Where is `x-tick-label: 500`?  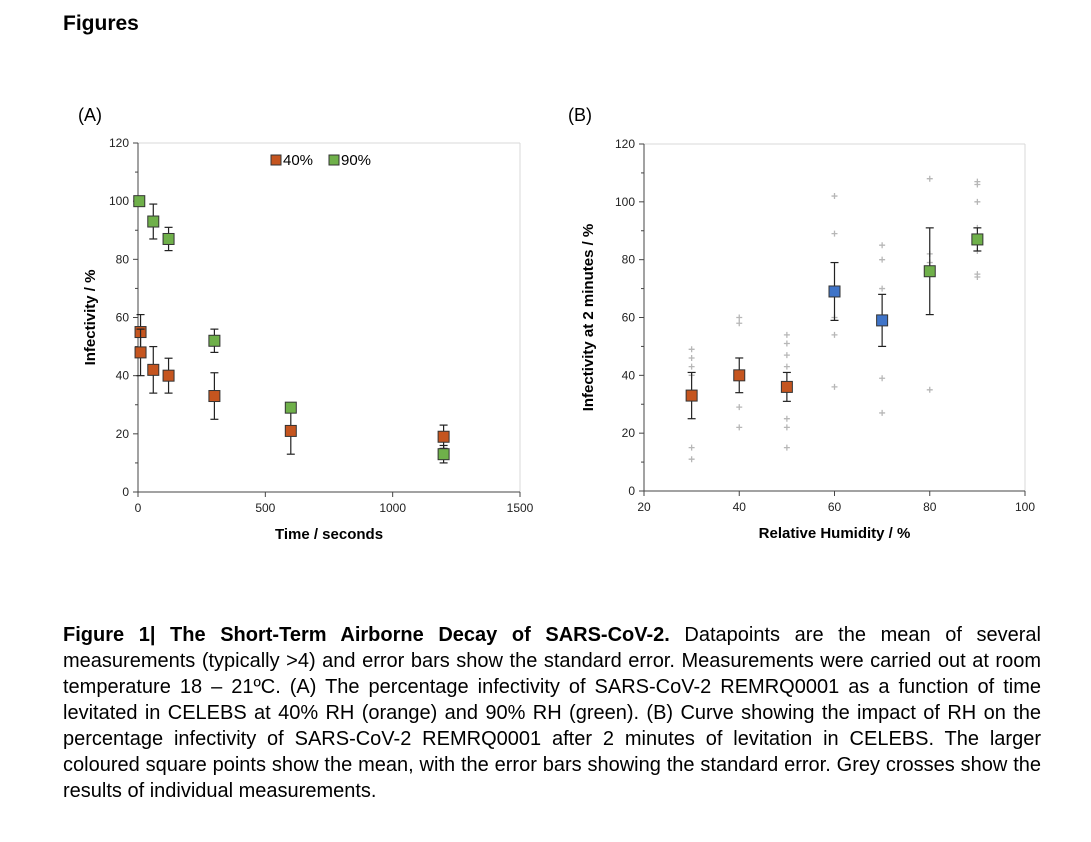
x-tick-label: 500 is located at coordinates (265, 508).